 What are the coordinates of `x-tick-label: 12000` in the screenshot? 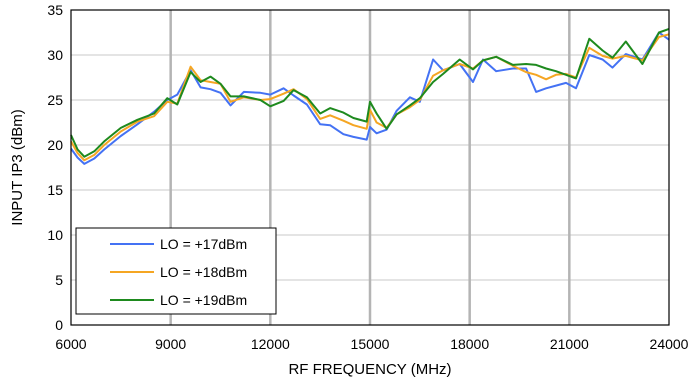 It's located at (270, 344).